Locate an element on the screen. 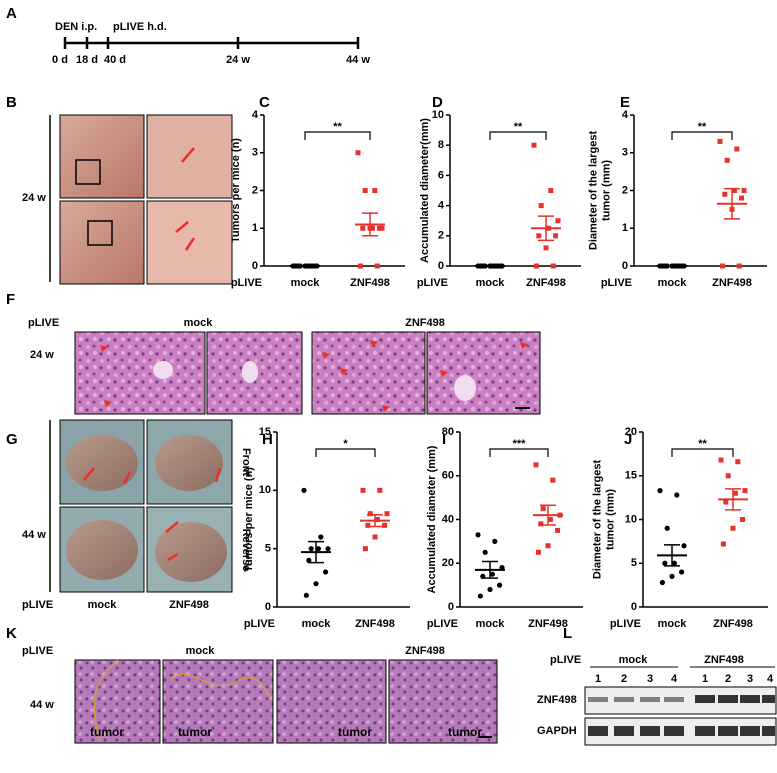  timeline-tick-label: 40 d is located at coordinates (115, 60).